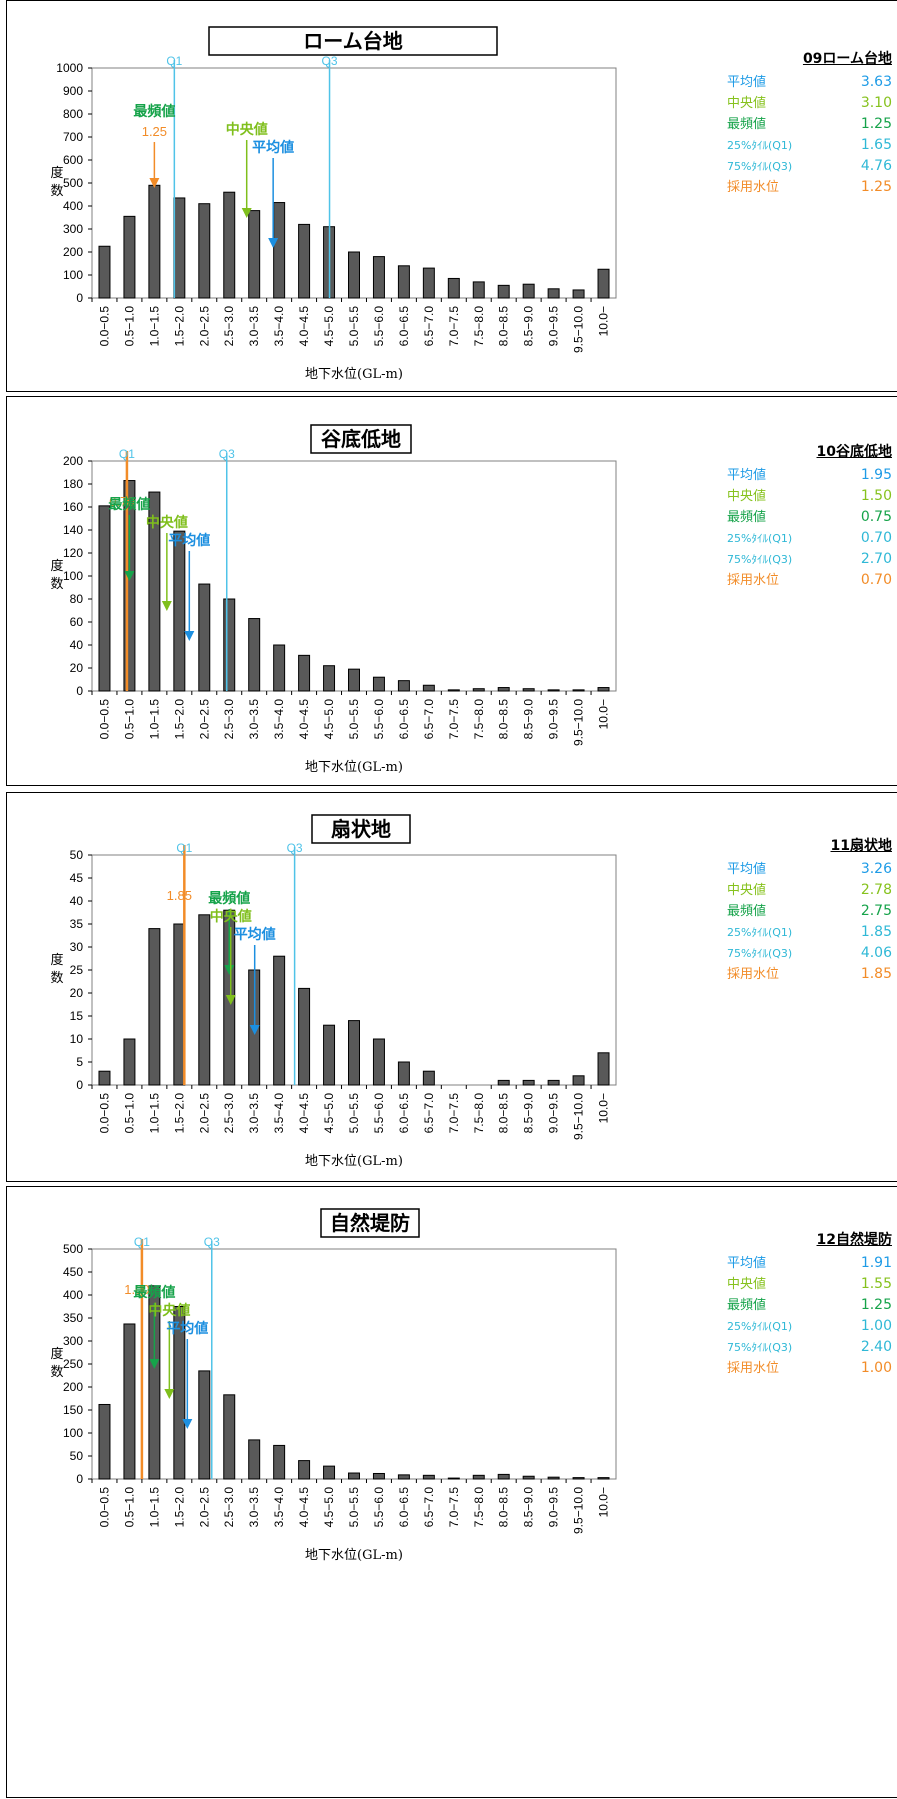  Describe the element at coordinates (73, 114) in the screenshot. I see `y-tick-label: 800` at that location.